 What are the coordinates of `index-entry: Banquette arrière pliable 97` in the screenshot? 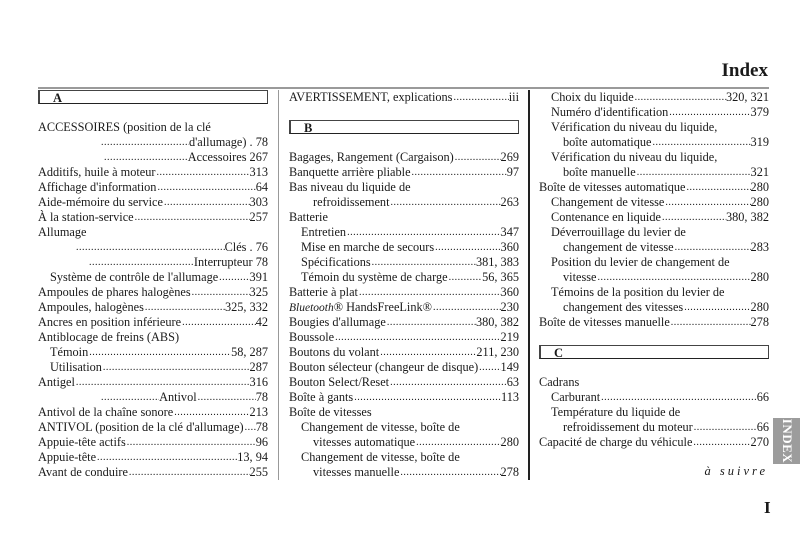 It's located at (404, 172).